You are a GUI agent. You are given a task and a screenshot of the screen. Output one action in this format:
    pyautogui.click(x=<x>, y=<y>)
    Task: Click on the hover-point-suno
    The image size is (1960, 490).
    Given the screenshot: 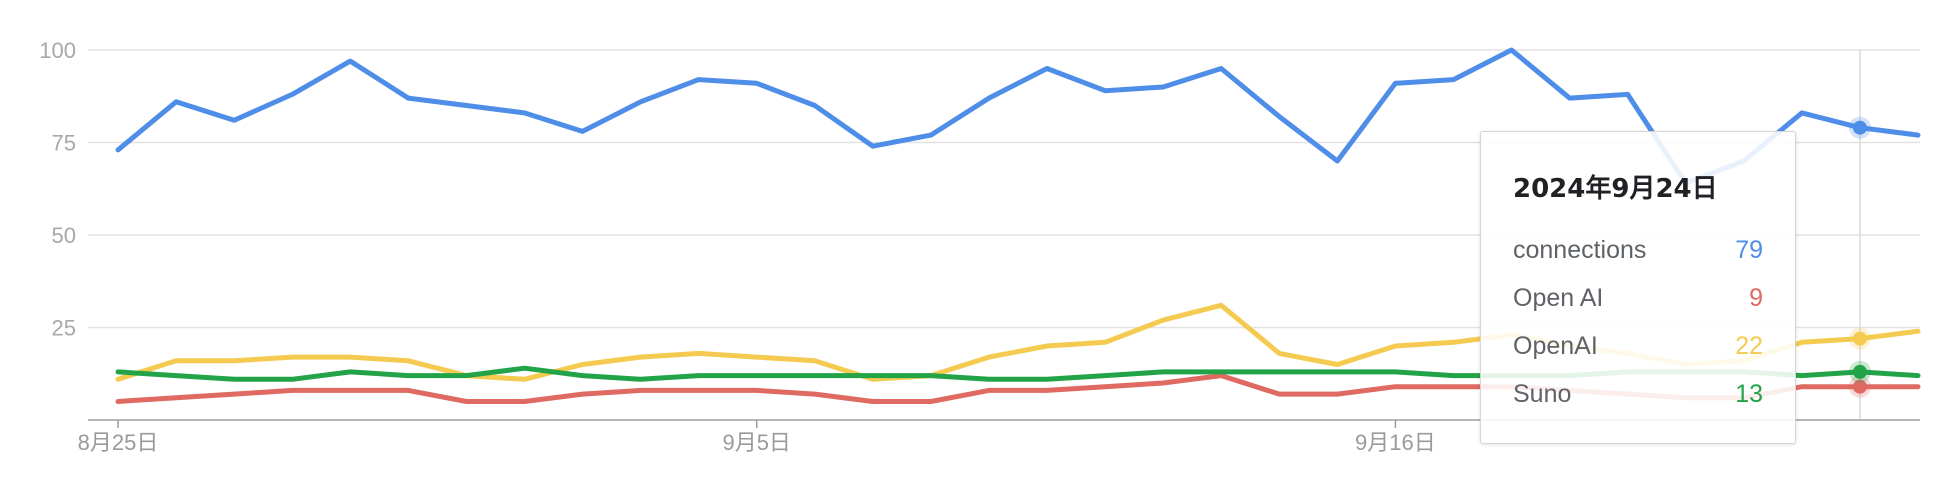 What is the action you would take?
    pyautogui.click(x=1859, y=371)
    